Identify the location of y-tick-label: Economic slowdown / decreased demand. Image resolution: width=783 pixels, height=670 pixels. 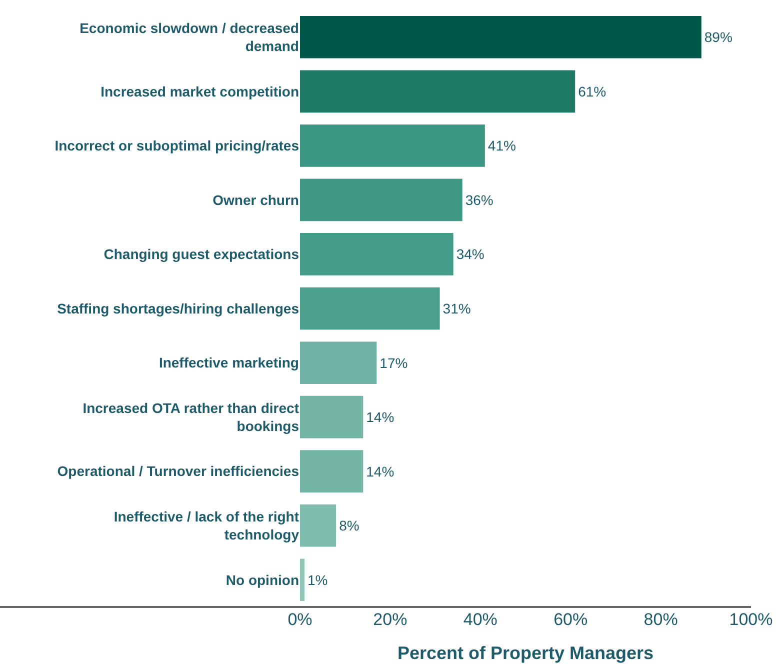
(189, 37).